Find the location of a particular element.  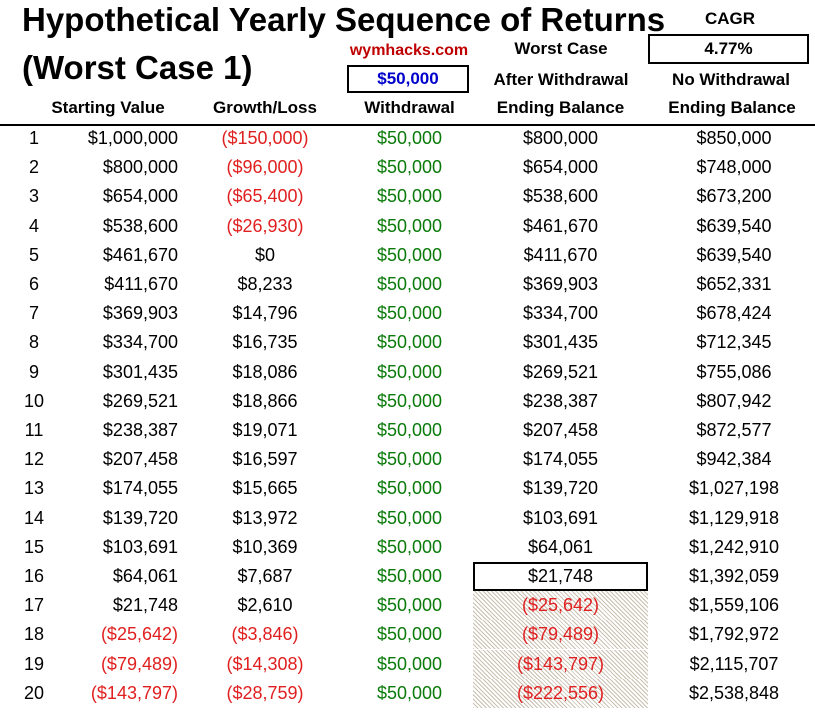

brand-watermark: wymhacks.com is located at coordinates (409, 50).